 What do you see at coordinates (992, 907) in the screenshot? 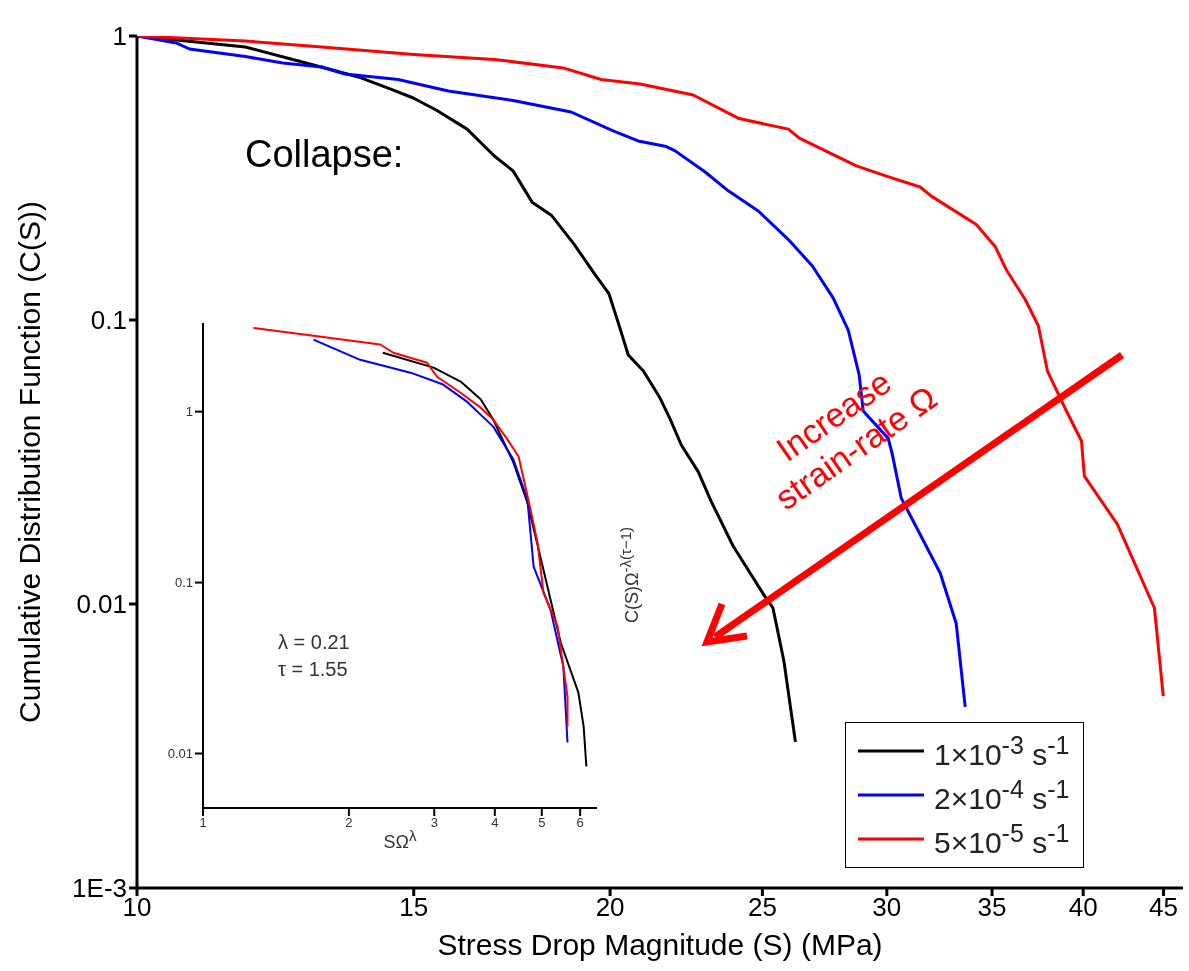
I see `x-tick-label: 35` at bounding box center [992, 907].